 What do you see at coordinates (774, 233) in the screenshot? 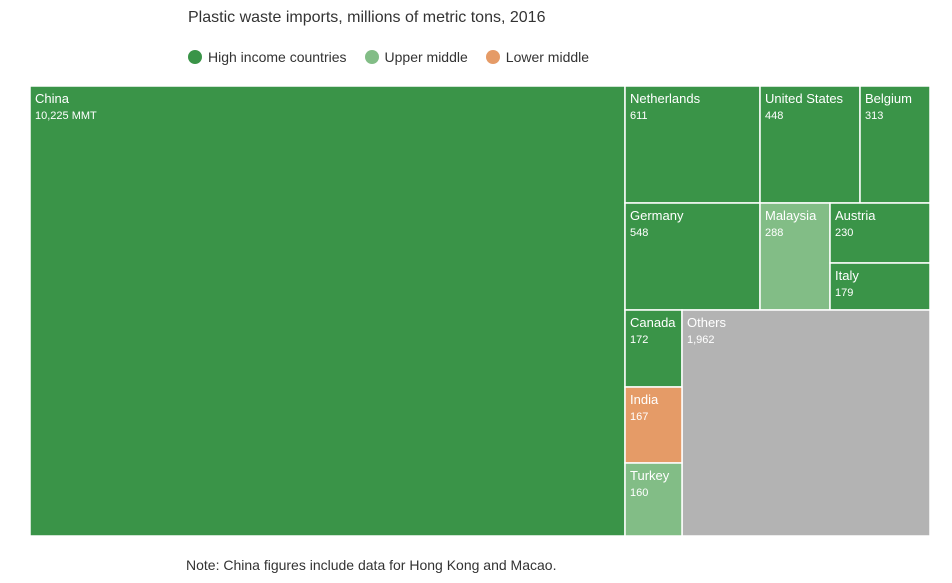
I see `treemap-value-malaysia: 288` at bounding box center [774, 233].